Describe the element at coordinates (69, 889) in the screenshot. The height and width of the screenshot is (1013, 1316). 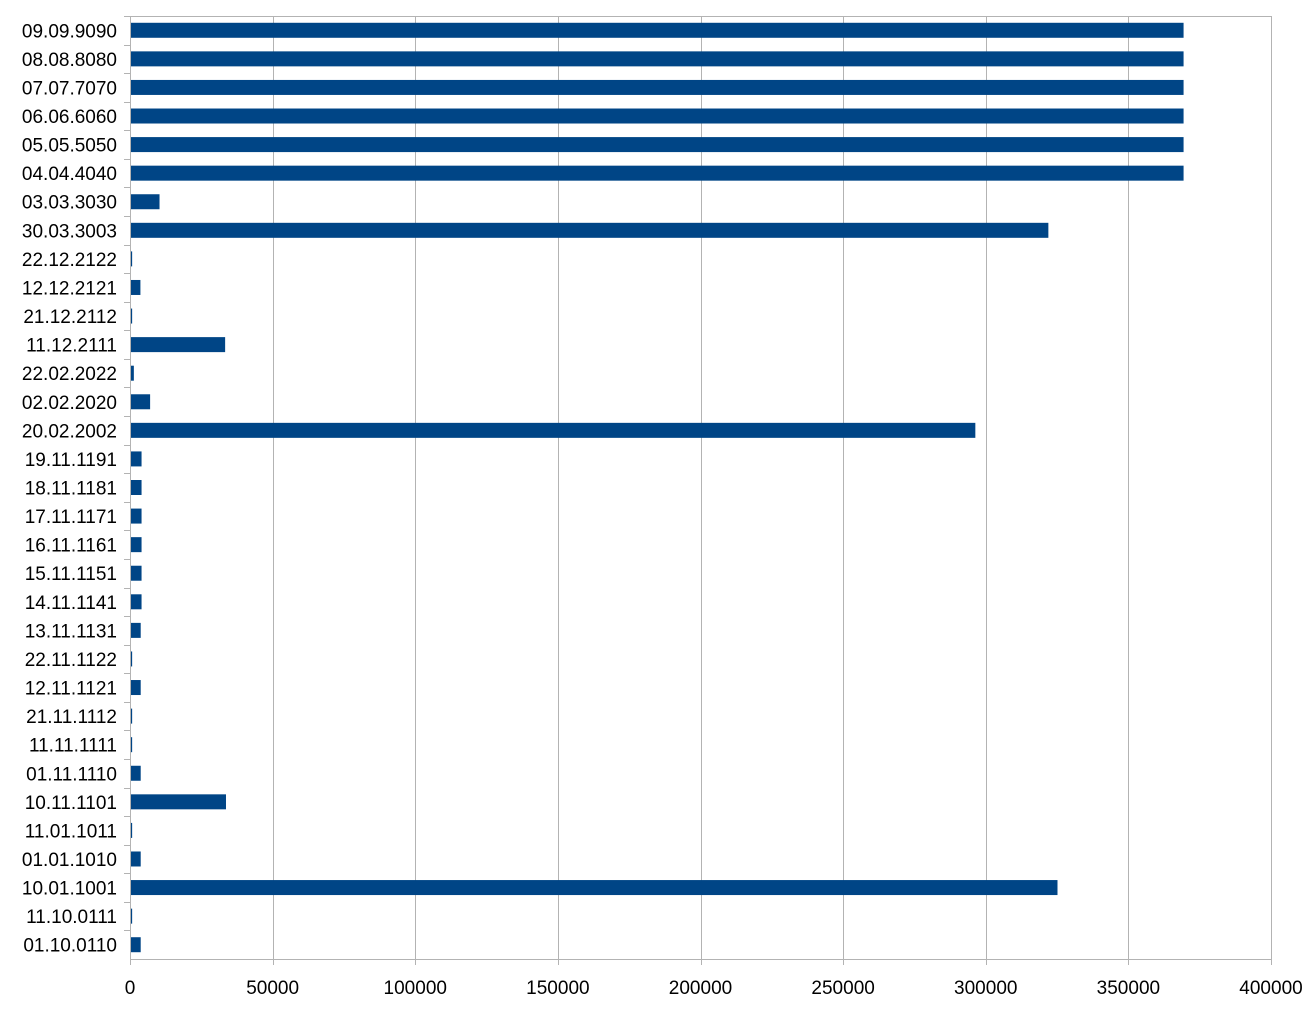
I see `y-tick-label: 10.01.1001` at that location.